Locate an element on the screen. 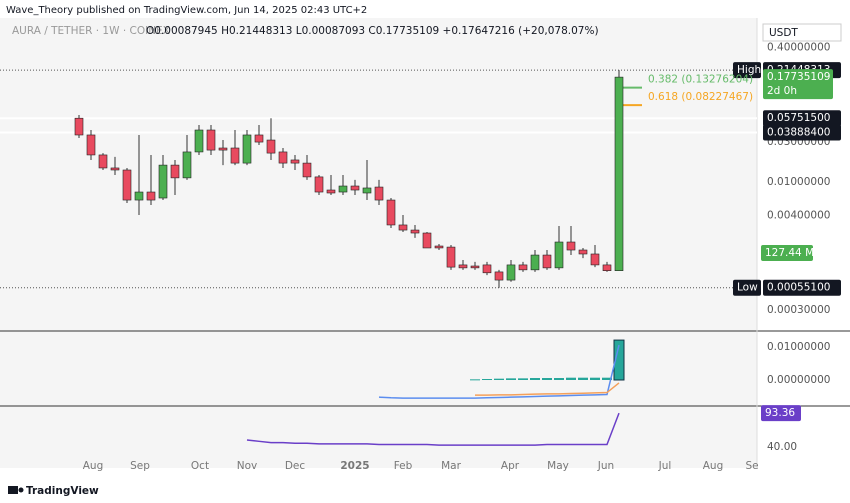 The height and width of the screenshot is (503, 850). y-tick-label: 0.00030000 is located at coordinates (798, 310).